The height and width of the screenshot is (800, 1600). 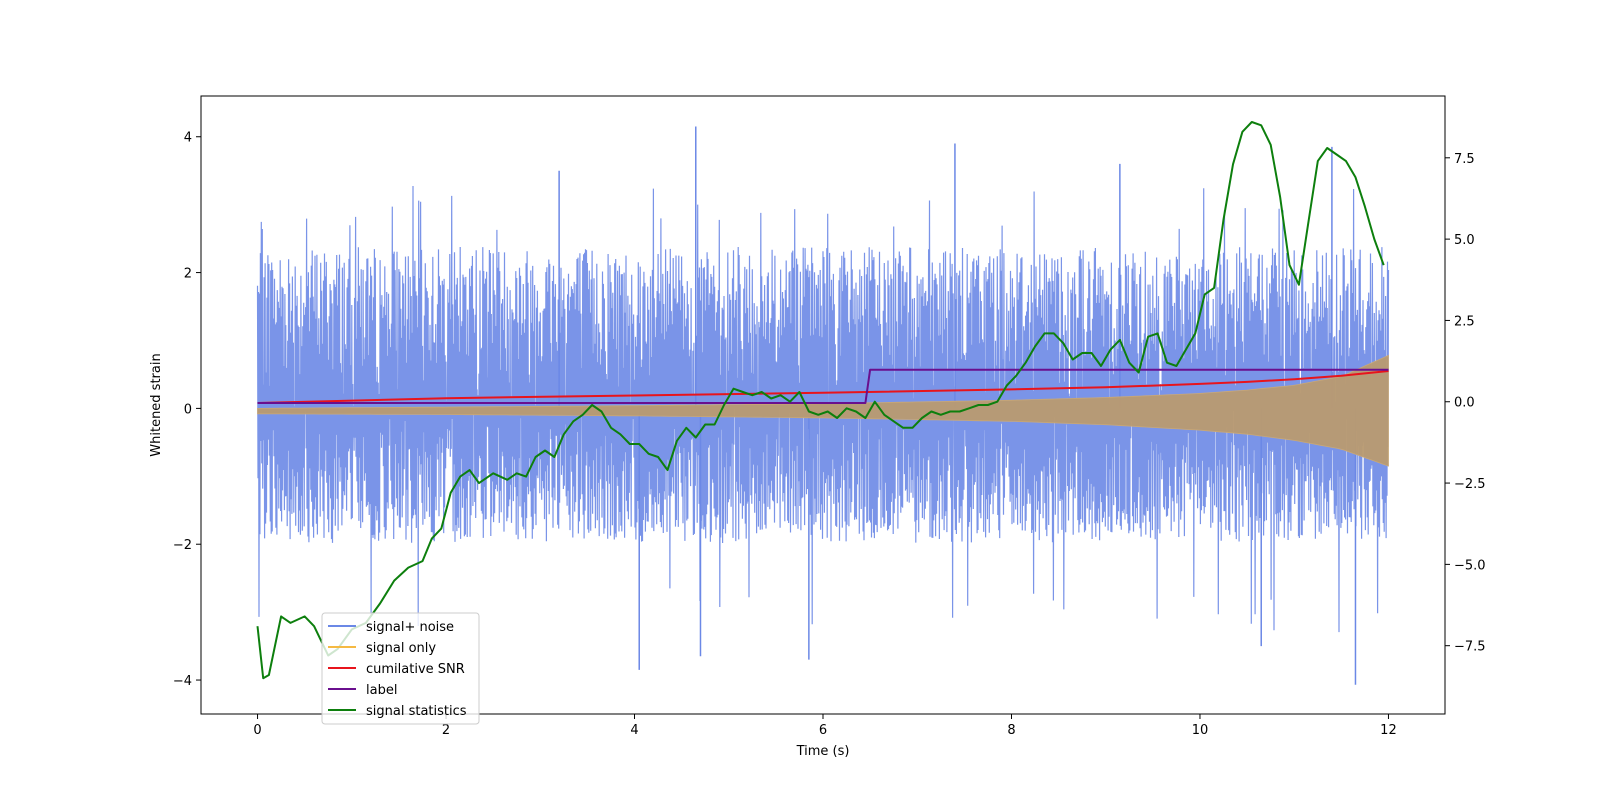 I want to click on y-tick-label: 2, so click(x=188, y=274).